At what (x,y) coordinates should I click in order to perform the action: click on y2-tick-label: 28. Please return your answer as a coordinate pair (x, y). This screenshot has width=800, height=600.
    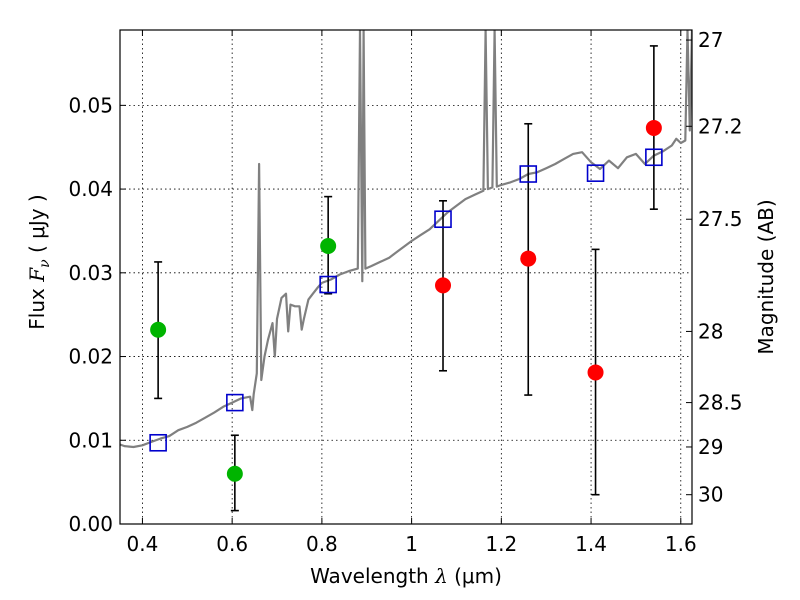
    Looking at the image, I should click on (710, 331).